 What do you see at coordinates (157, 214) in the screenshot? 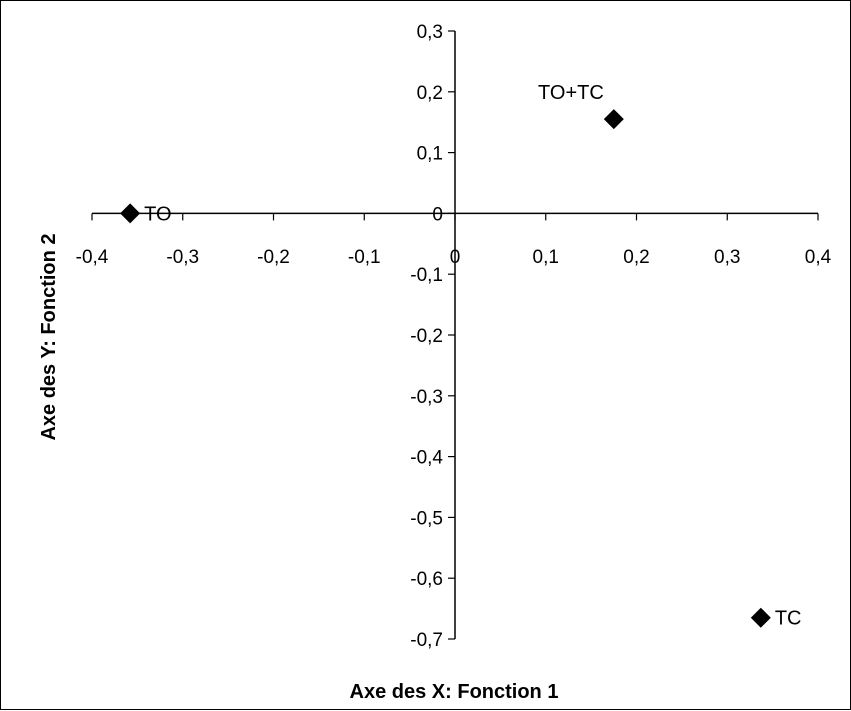
I see `data-point-label: TO` at bounding box center [157, 214].